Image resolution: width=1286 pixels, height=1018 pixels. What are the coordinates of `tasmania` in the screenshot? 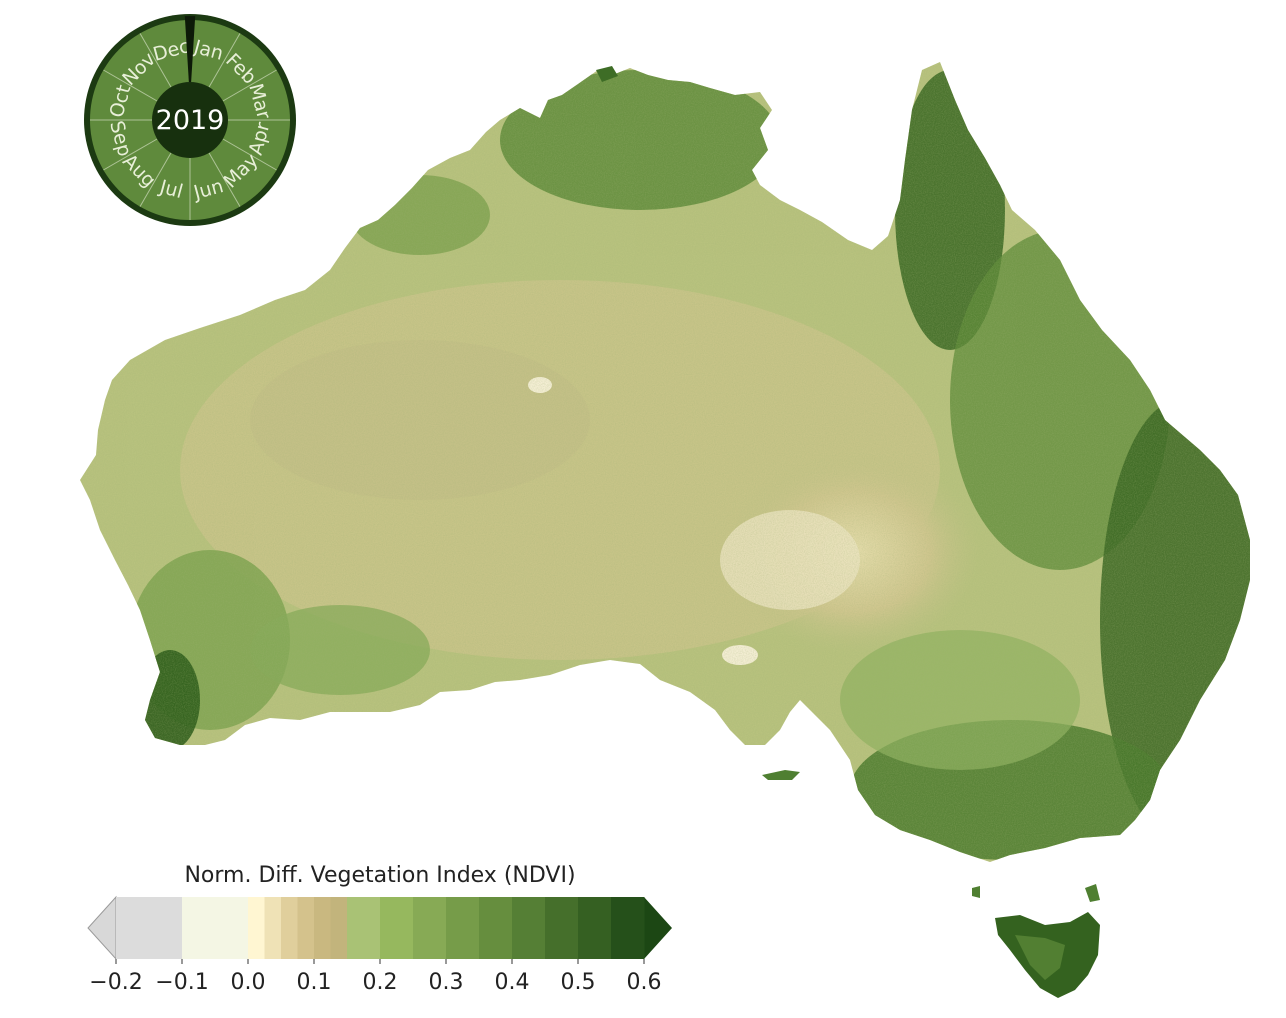 It's located at (1047, 955).